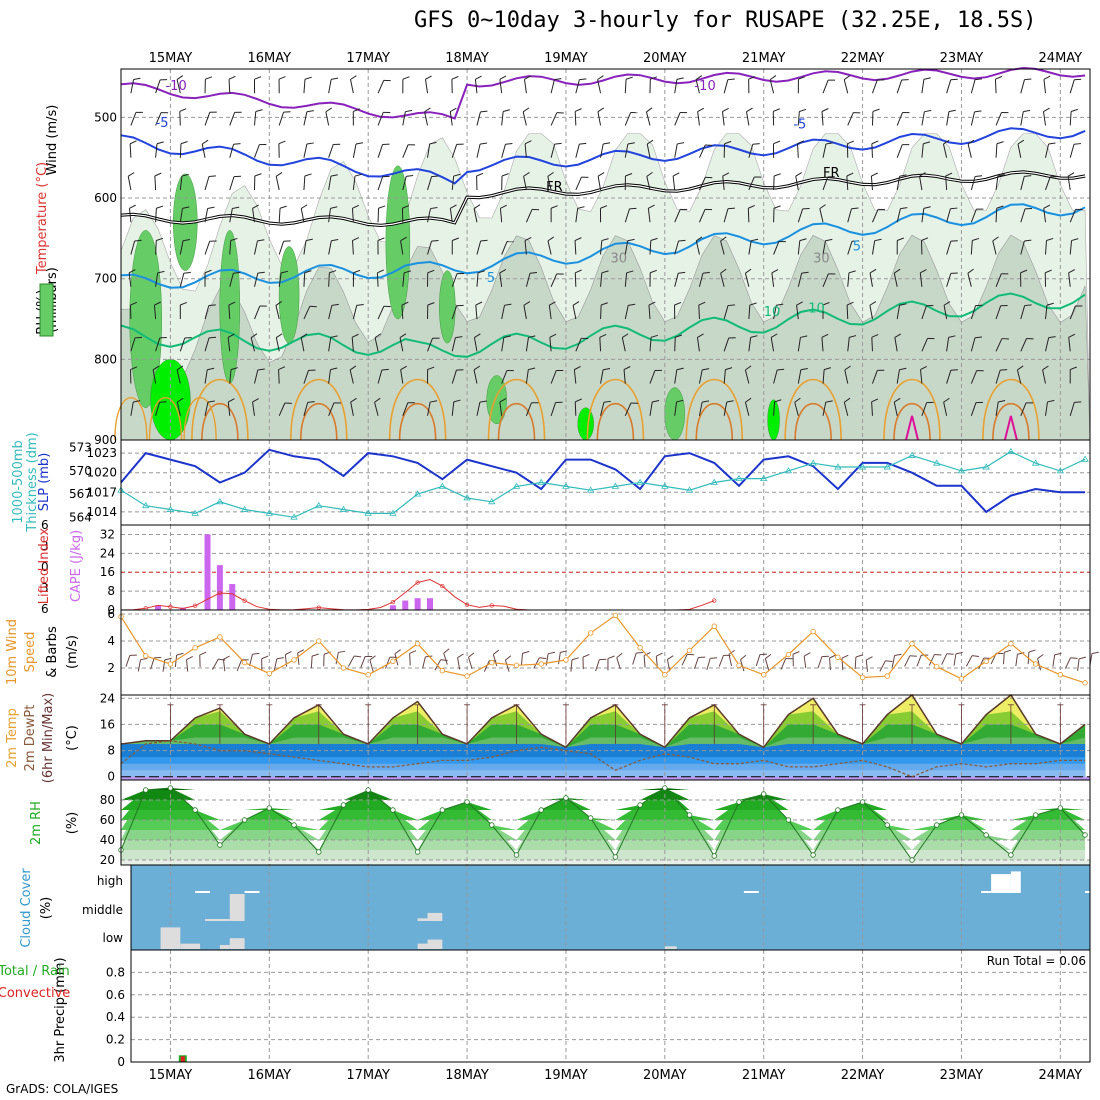  Describe the element at coordinates (422, 919) in the screenshot. I see `cloud-block-middle` at that location.